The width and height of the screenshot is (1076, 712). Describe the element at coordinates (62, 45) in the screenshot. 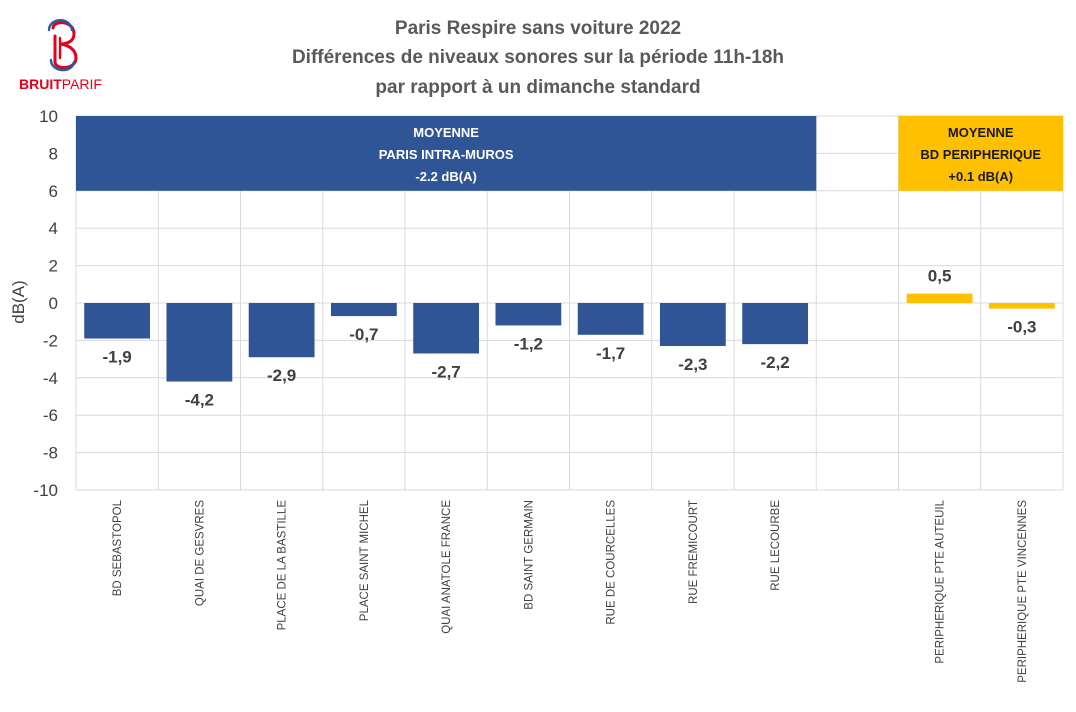

I see `bruitparif-logo-icon` at that location.